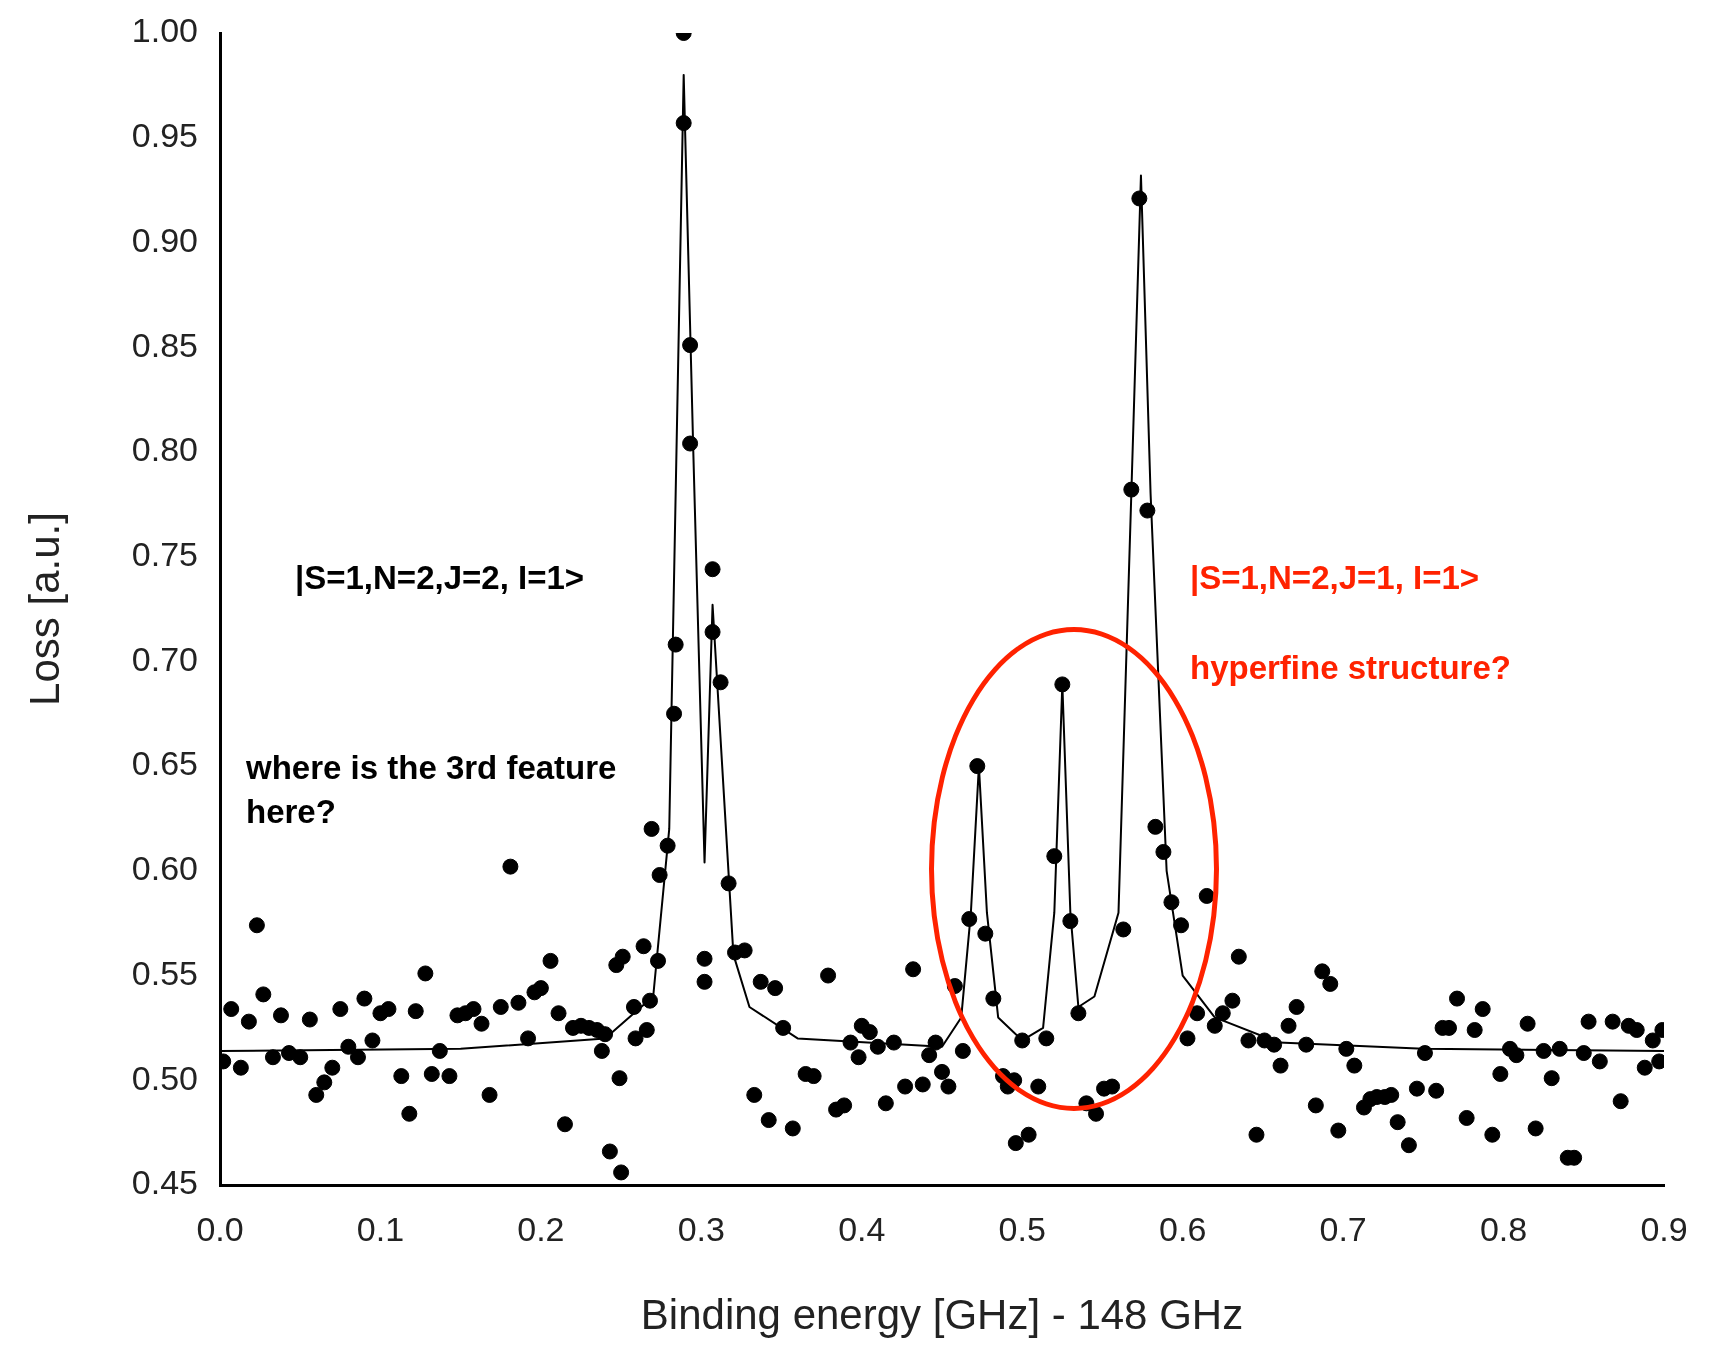 The image size is (1709, 1355). What do you see at coordinates (164, 972) in the screenshot?
I see `y-tick-label: 0.55` at bounding box center [164, 972].